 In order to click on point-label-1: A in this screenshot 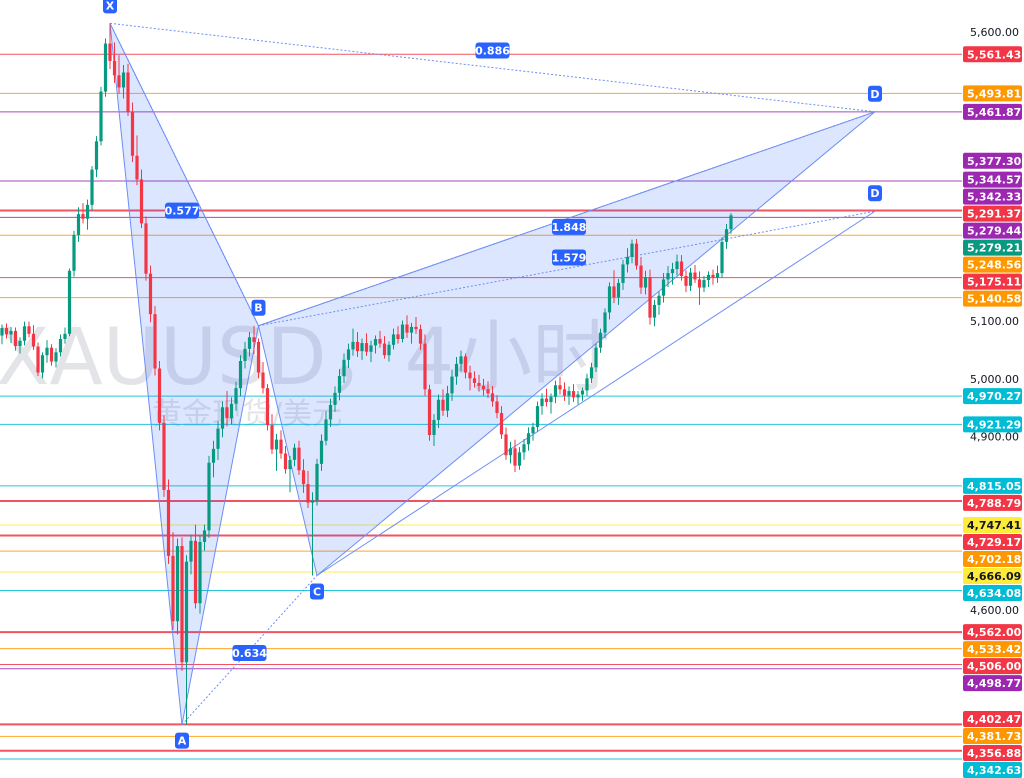, I will do `click(182, 741)`.